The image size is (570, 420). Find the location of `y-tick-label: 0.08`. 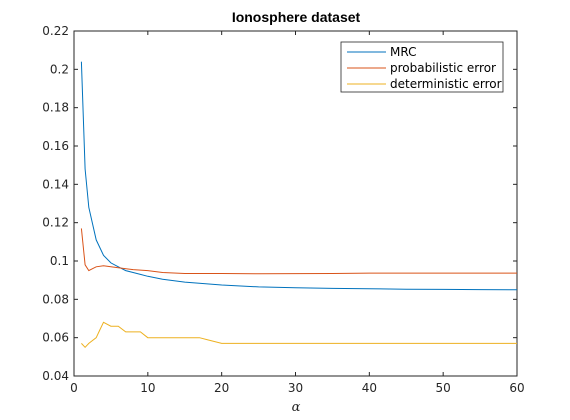

y-tick-label: 0.08 is located at coordinates (55, 299).